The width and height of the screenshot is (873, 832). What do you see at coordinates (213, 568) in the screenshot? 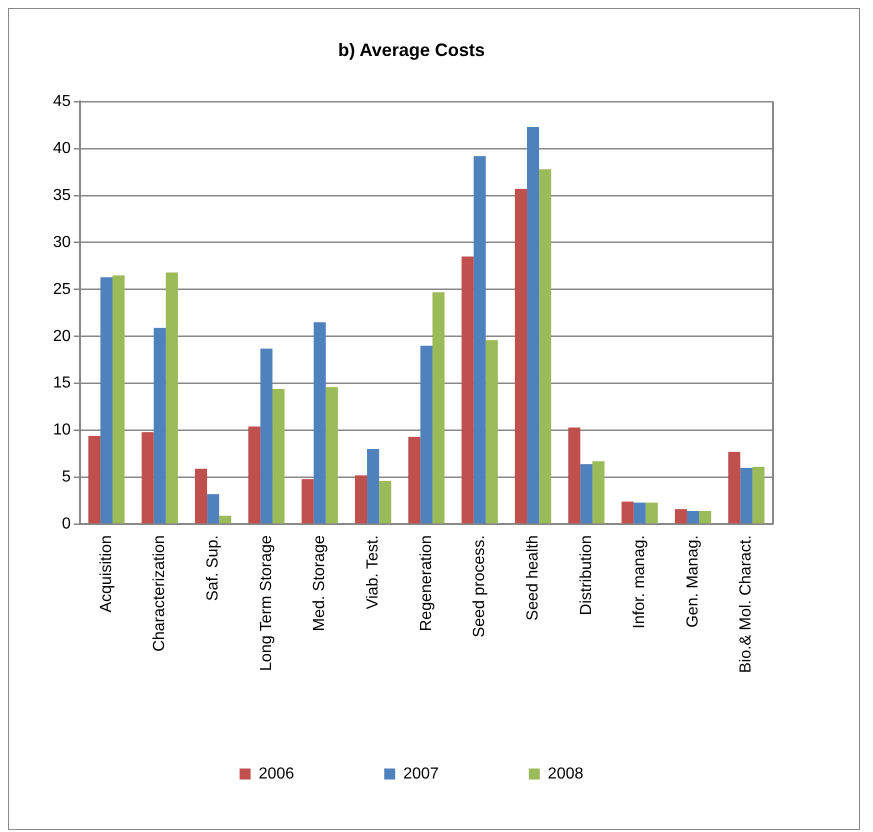
I see `x-tick-label: Saf. Sup.` at bounding box center [213, 568].